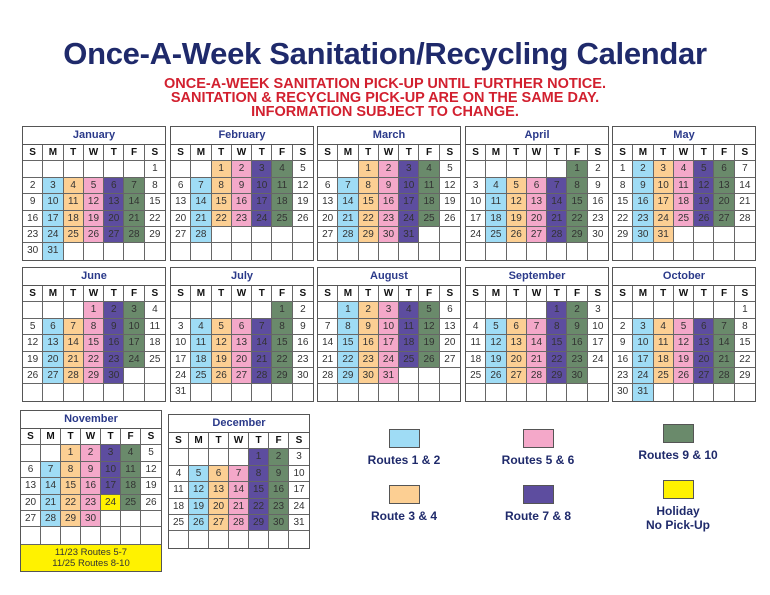 The height and width of the screenshot is (595, 770). Describe the element at coordinates (348, 359) in the screenshot. I see `day-cell: 22` at that location.